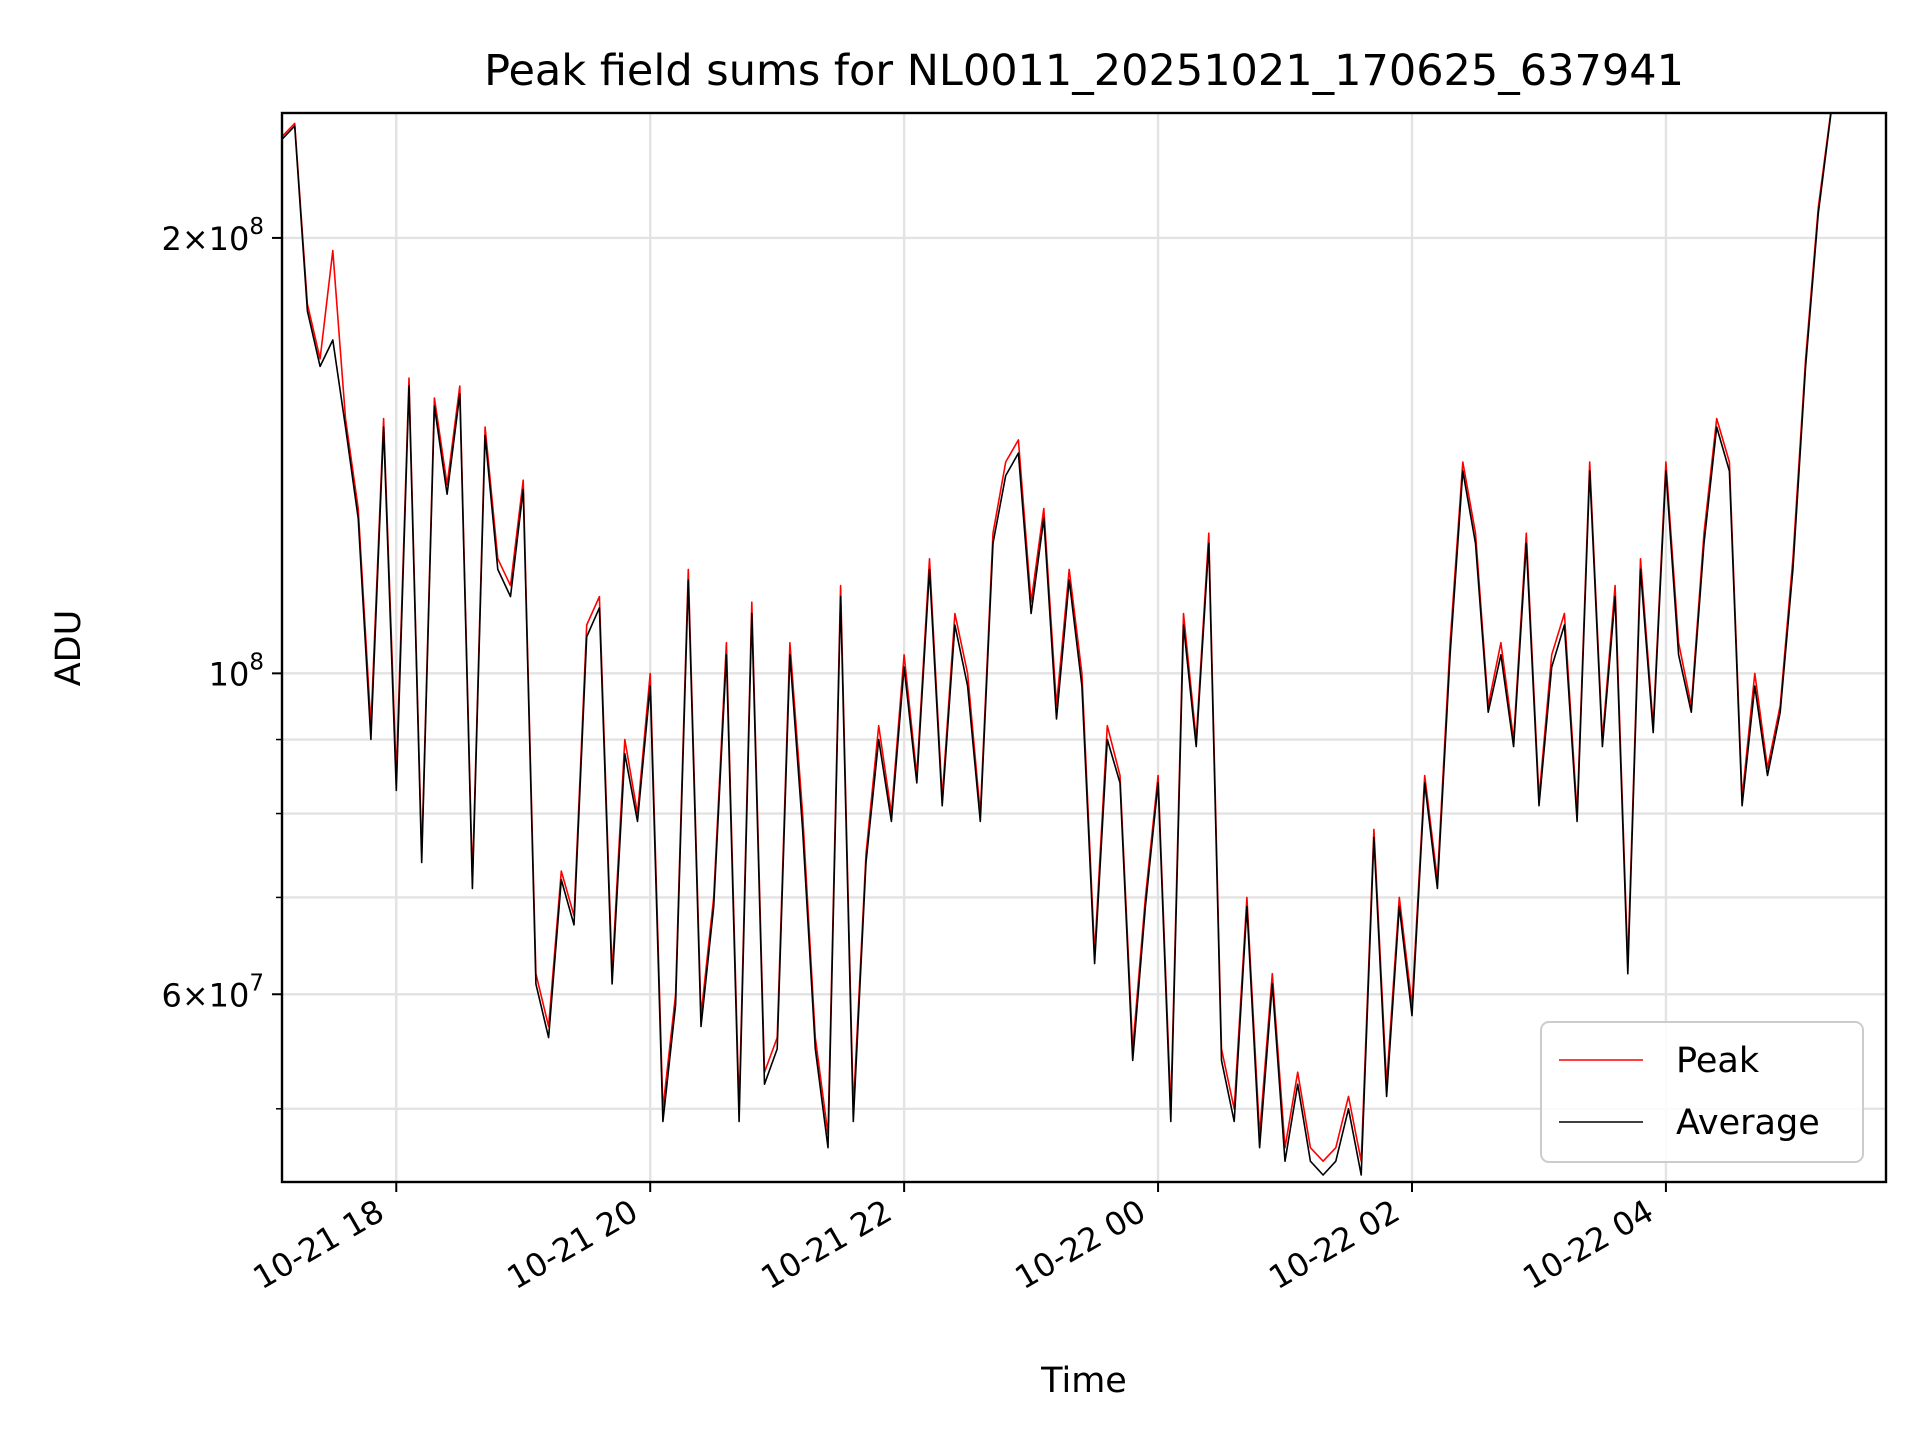  I want to click on y-tick-label: 6×107, so click(212, 992).